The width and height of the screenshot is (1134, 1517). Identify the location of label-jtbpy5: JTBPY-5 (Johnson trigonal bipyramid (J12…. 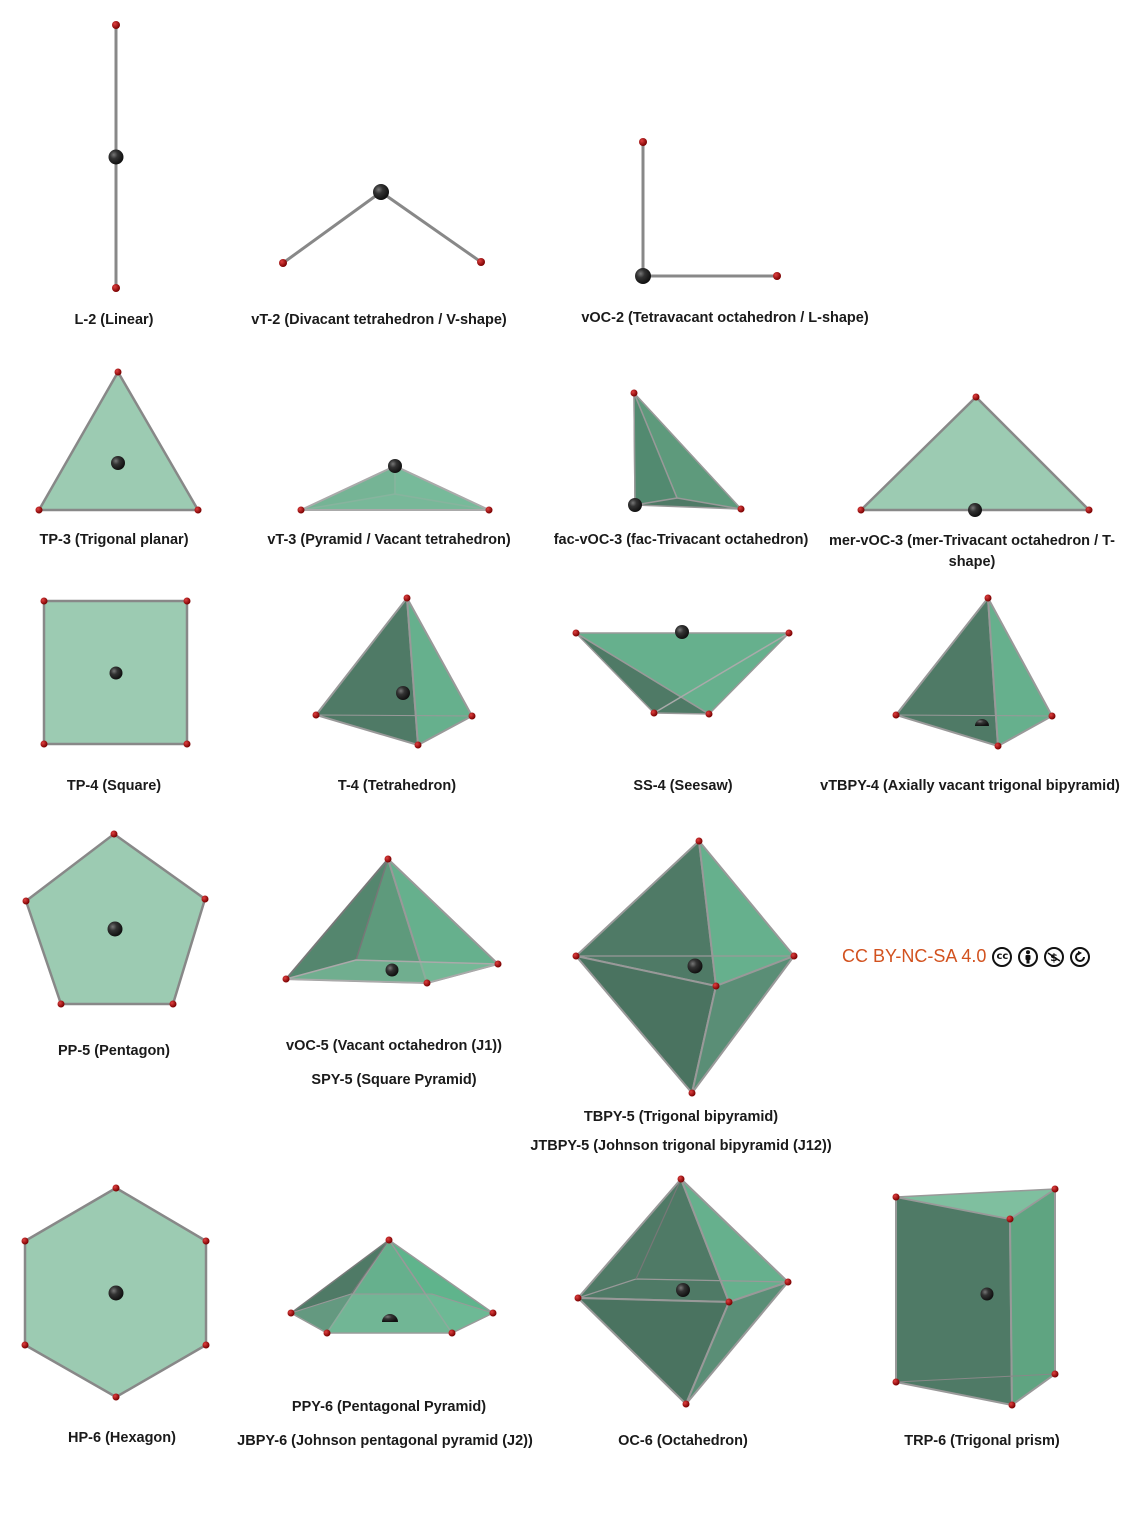
(681, 1146).